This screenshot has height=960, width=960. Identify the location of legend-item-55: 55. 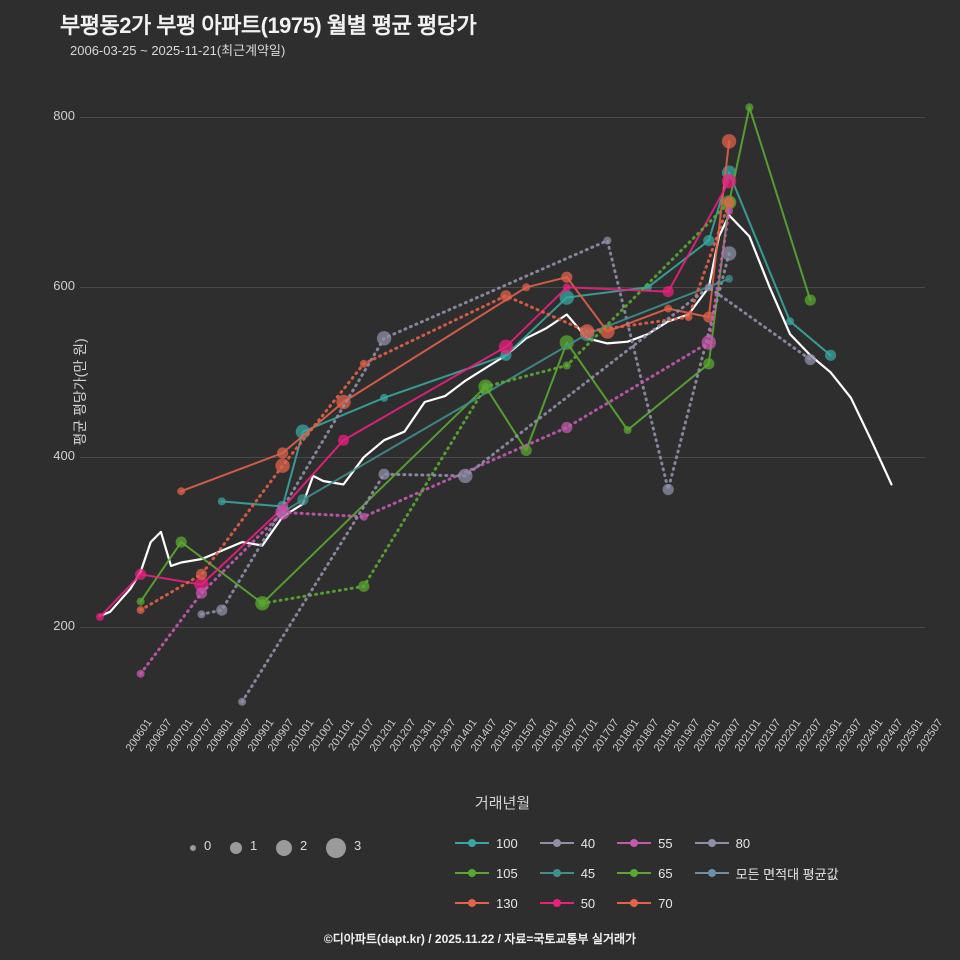
(645, 843).